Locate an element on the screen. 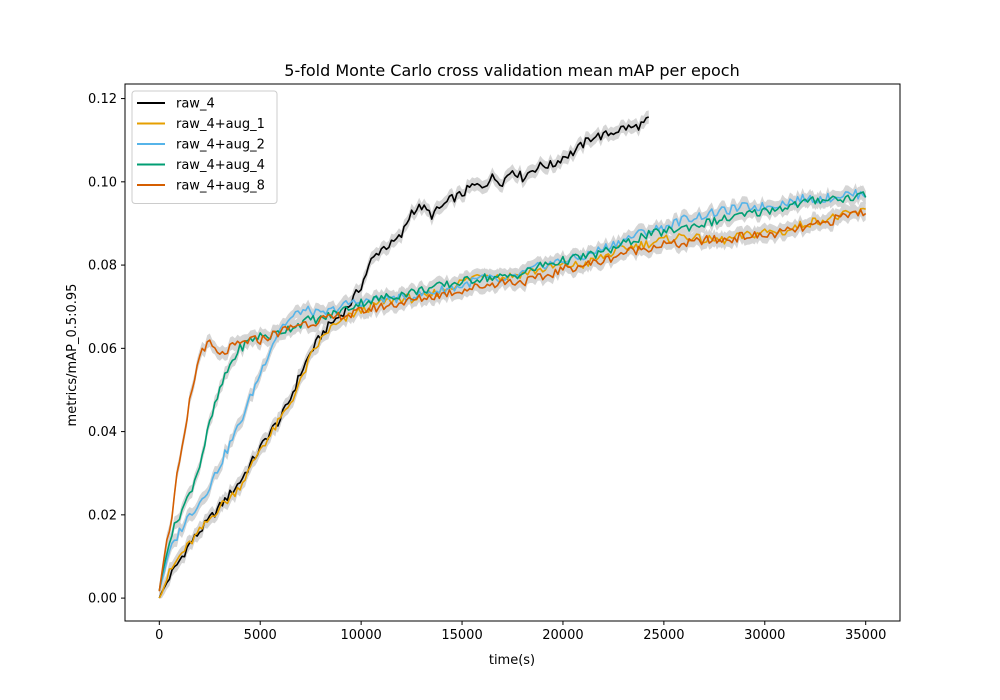  y-axis-ticks: 0.00 0.02 0.04 0.06 0.08 0.10 0.12 is located at coordinates (106, 349).